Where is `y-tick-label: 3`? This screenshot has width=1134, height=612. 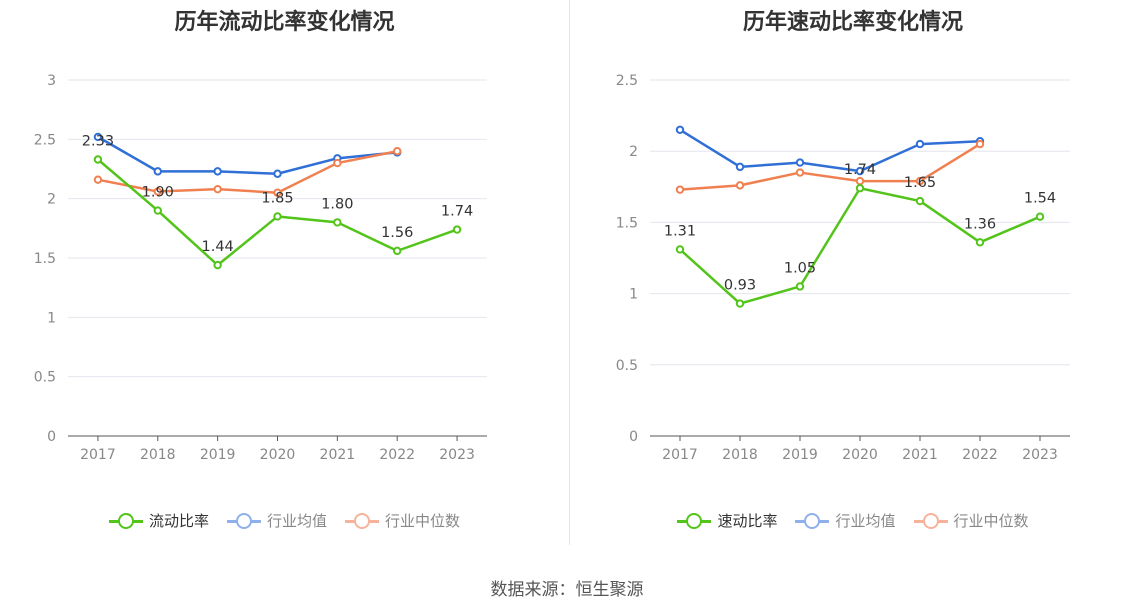
y-tick-label: 3 is located at coordinates (51, 81).